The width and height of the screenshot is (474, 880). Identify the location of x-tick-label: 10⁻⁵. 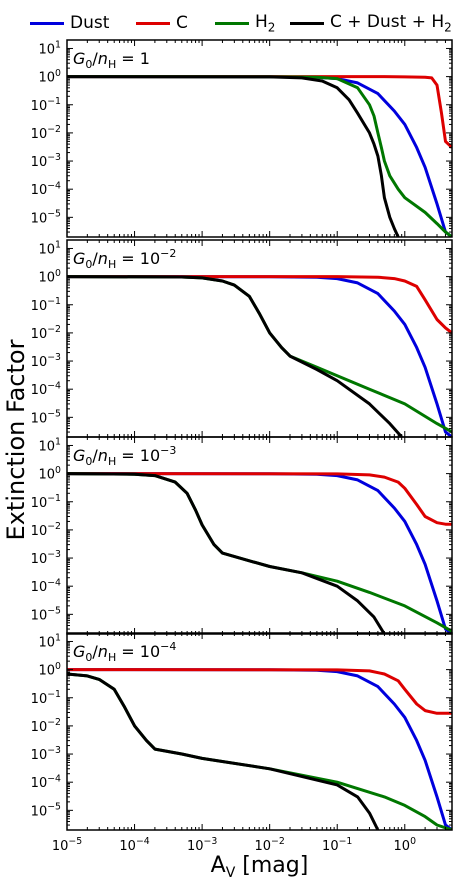
(67, 845).